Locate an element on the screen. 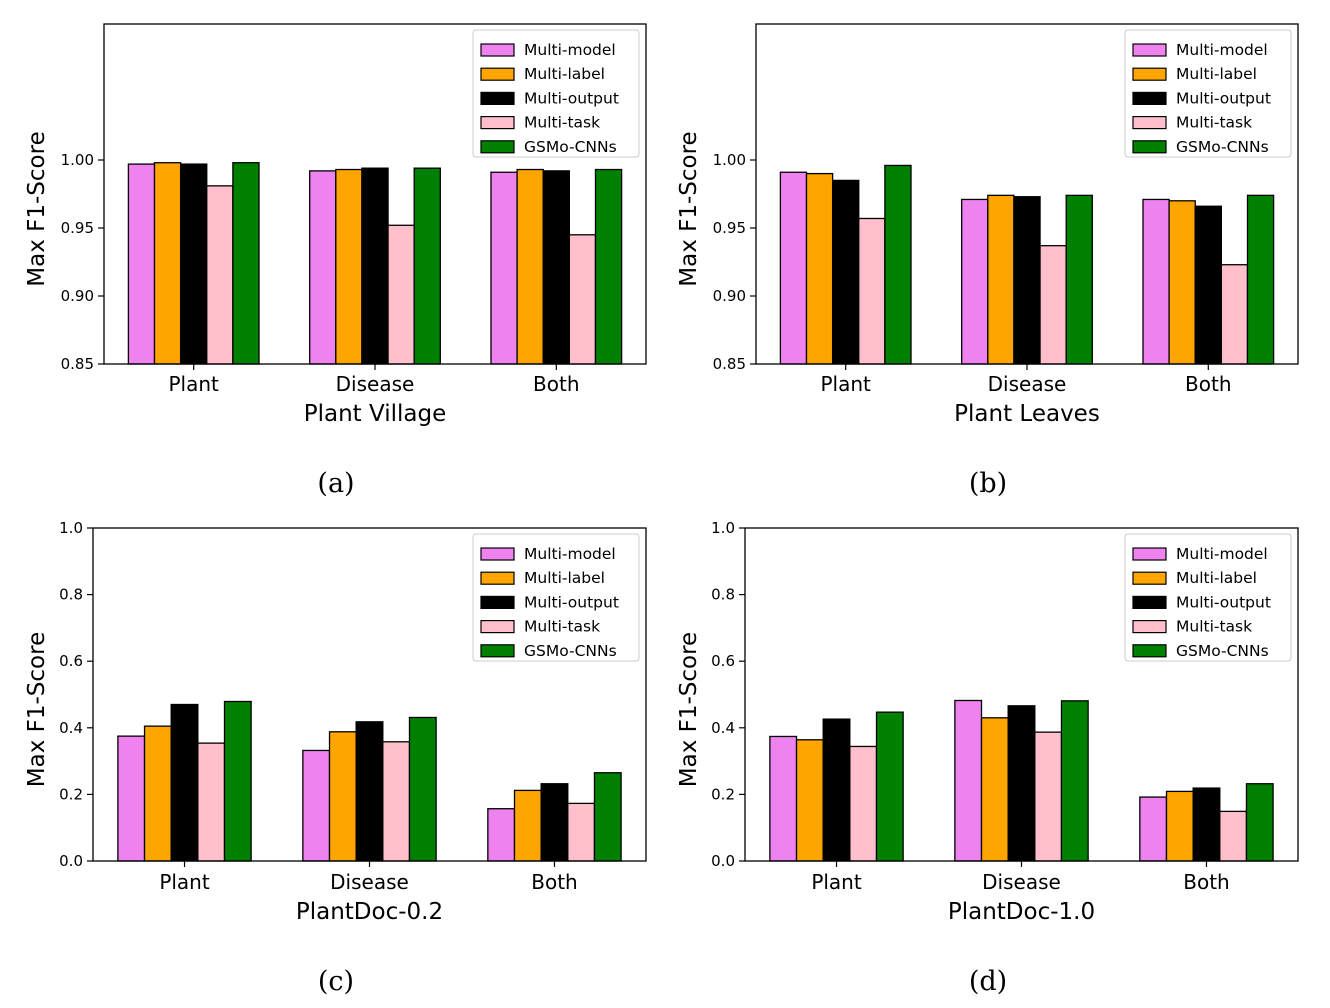 The width and height of the screenshot is (1330, 1008). bar-multi-label-both is located at coordinates (527, 825).